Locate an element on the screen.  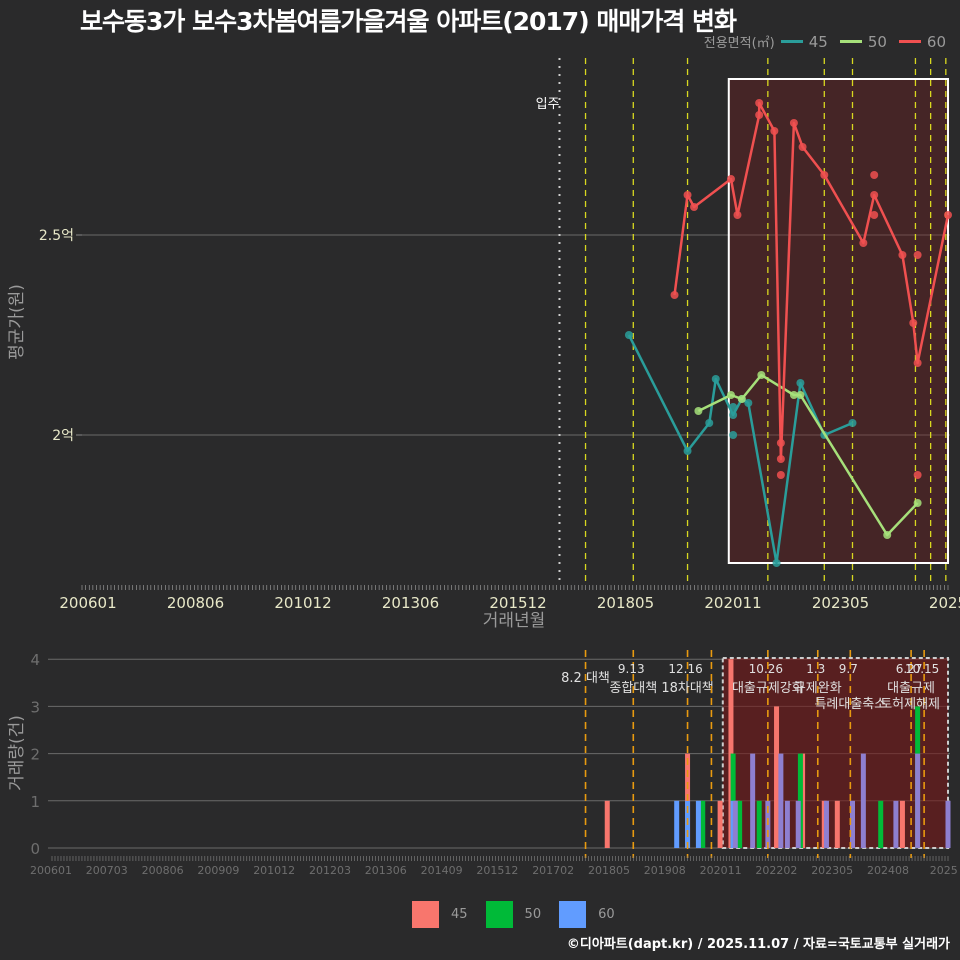
legend-label-45: 45 is located at coordinates (818, 41).